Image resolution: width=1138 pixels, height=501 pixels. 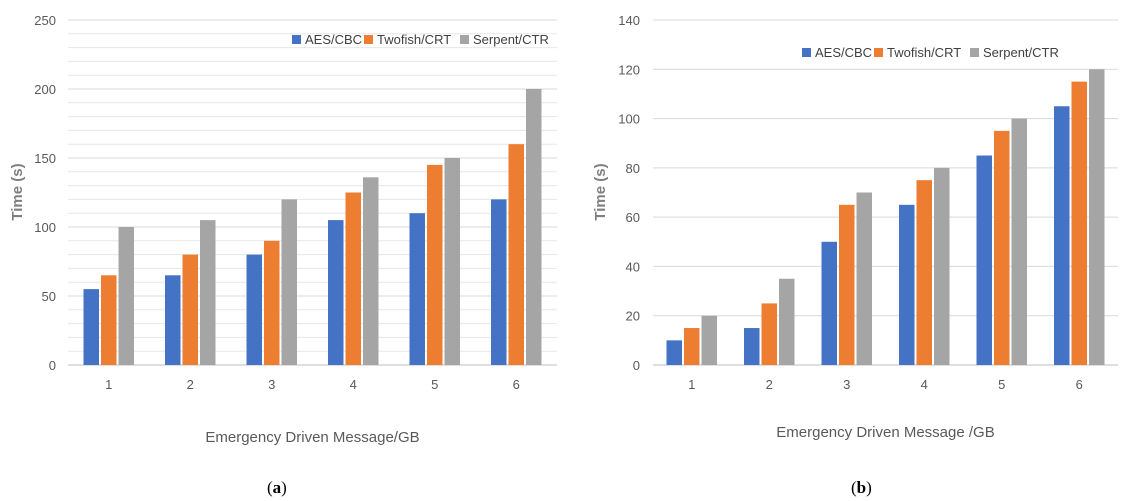 I want to click on y-tick-label: 250, so click(x=45, y=20).